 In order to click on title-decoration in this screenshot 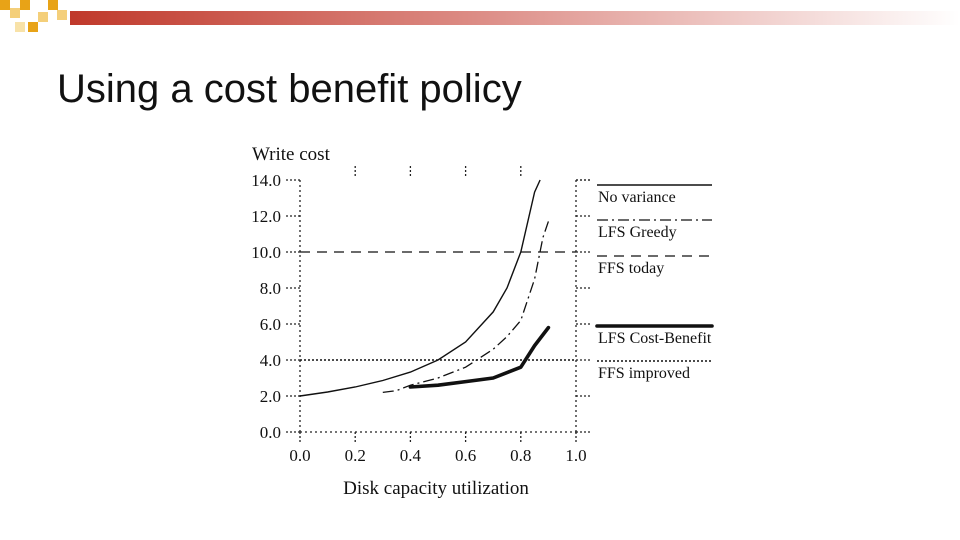, I will do `click(480, 16)`.